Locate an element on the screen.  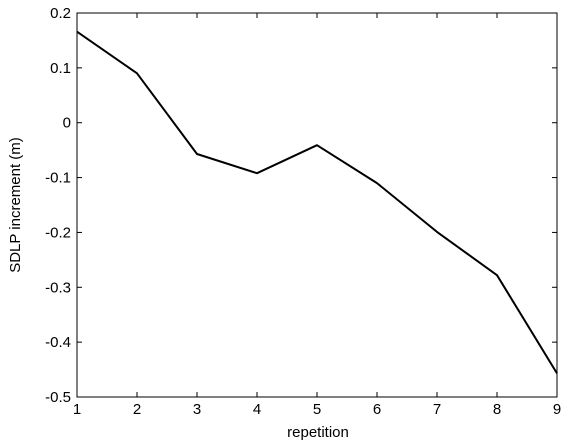
x-tick-label: 4 is located at coordinates (257, 409).